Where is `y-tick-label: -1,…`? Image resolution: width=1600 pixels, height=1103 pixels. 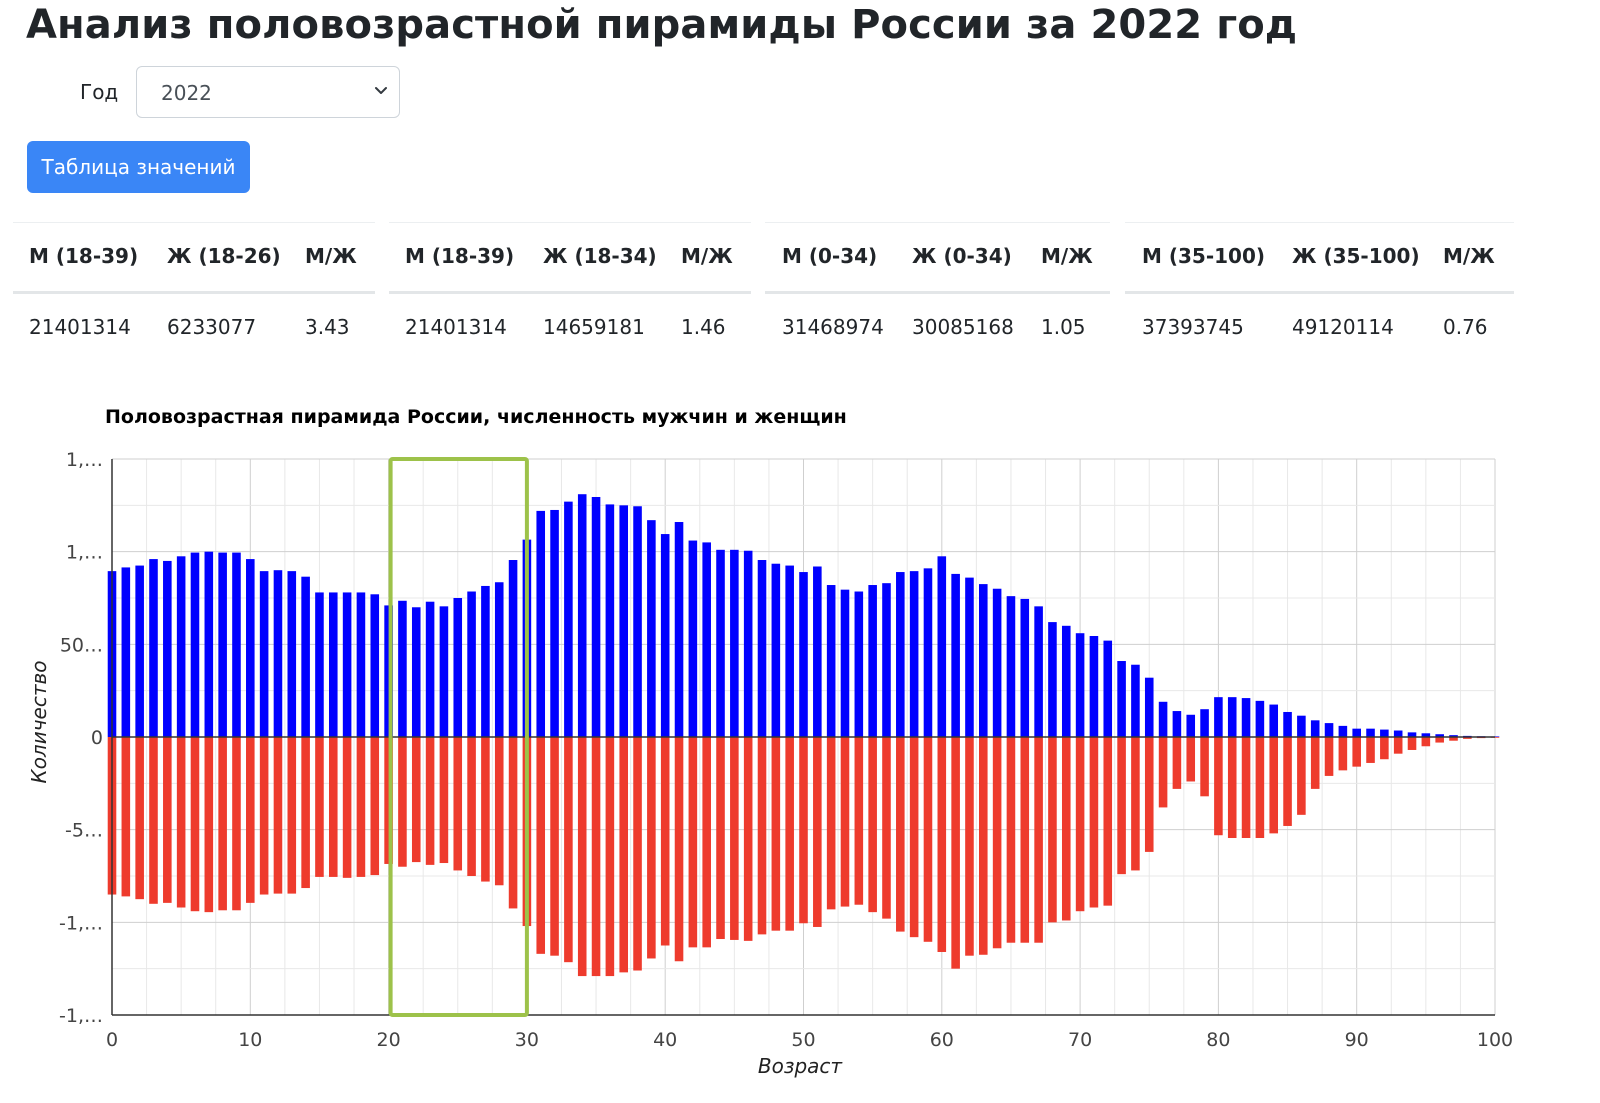
y-tick-label: -1,… is located at coordinates (81, 923).